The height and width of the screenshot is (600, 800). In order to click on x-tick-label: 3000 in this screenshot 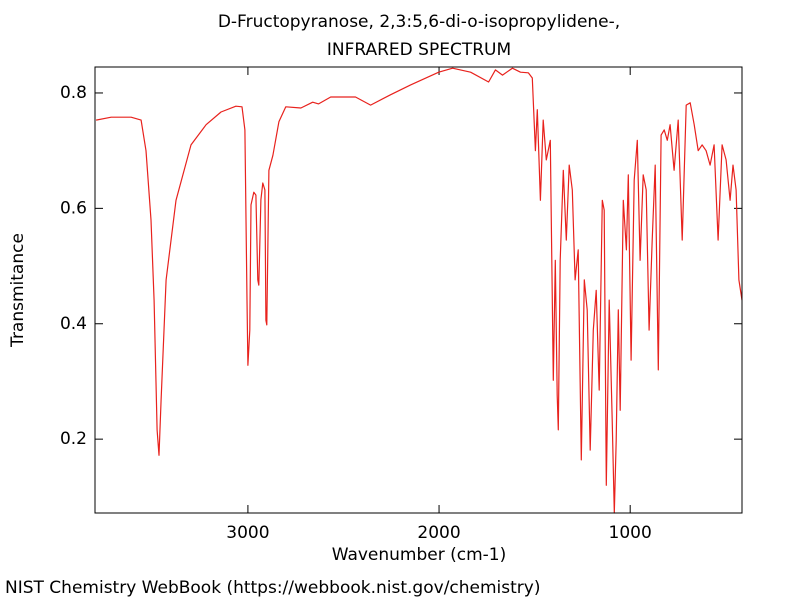, I will do `click(247, 533)`.